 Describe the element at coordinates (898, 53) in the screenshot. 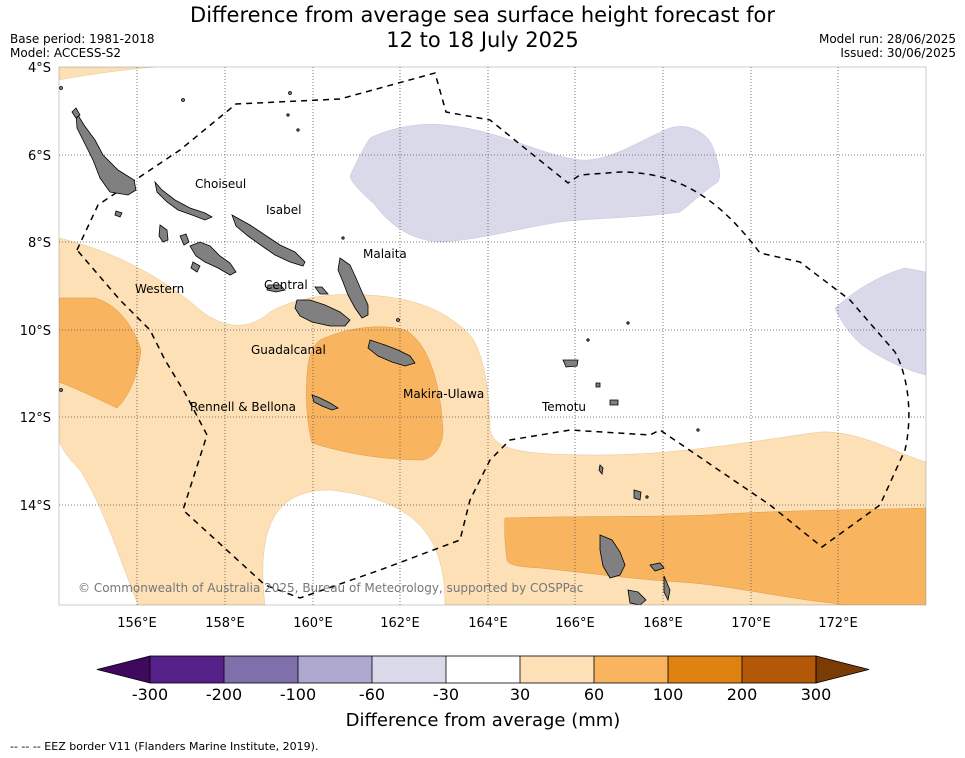

I see `issued-date: Issued: 30/06/2025` at that location.